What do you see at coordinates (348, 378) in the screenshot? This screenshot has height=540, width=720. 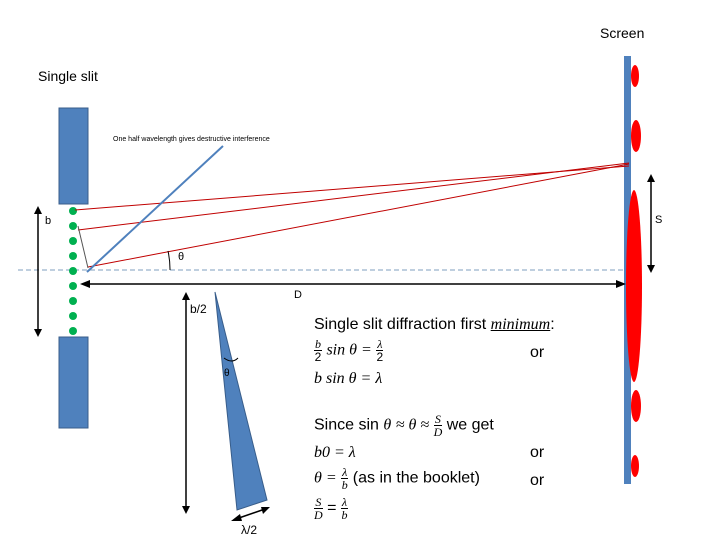 I see `equation-b-sin: b sin θ = λ` at bounding box center [348, 378].